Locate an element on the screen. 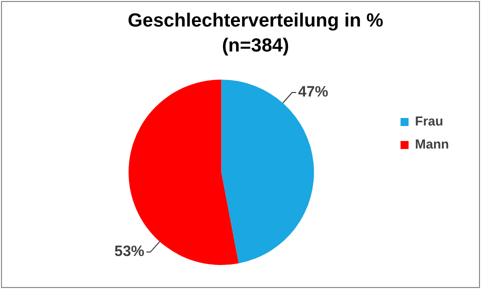  legend-label: Frau is located at coordinates (429, 121).